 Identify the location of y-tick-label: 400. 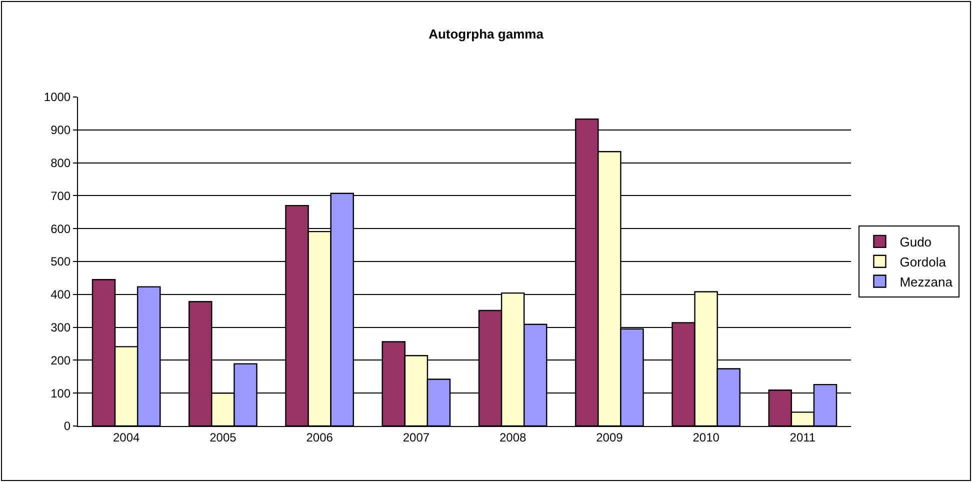
(60, 295).